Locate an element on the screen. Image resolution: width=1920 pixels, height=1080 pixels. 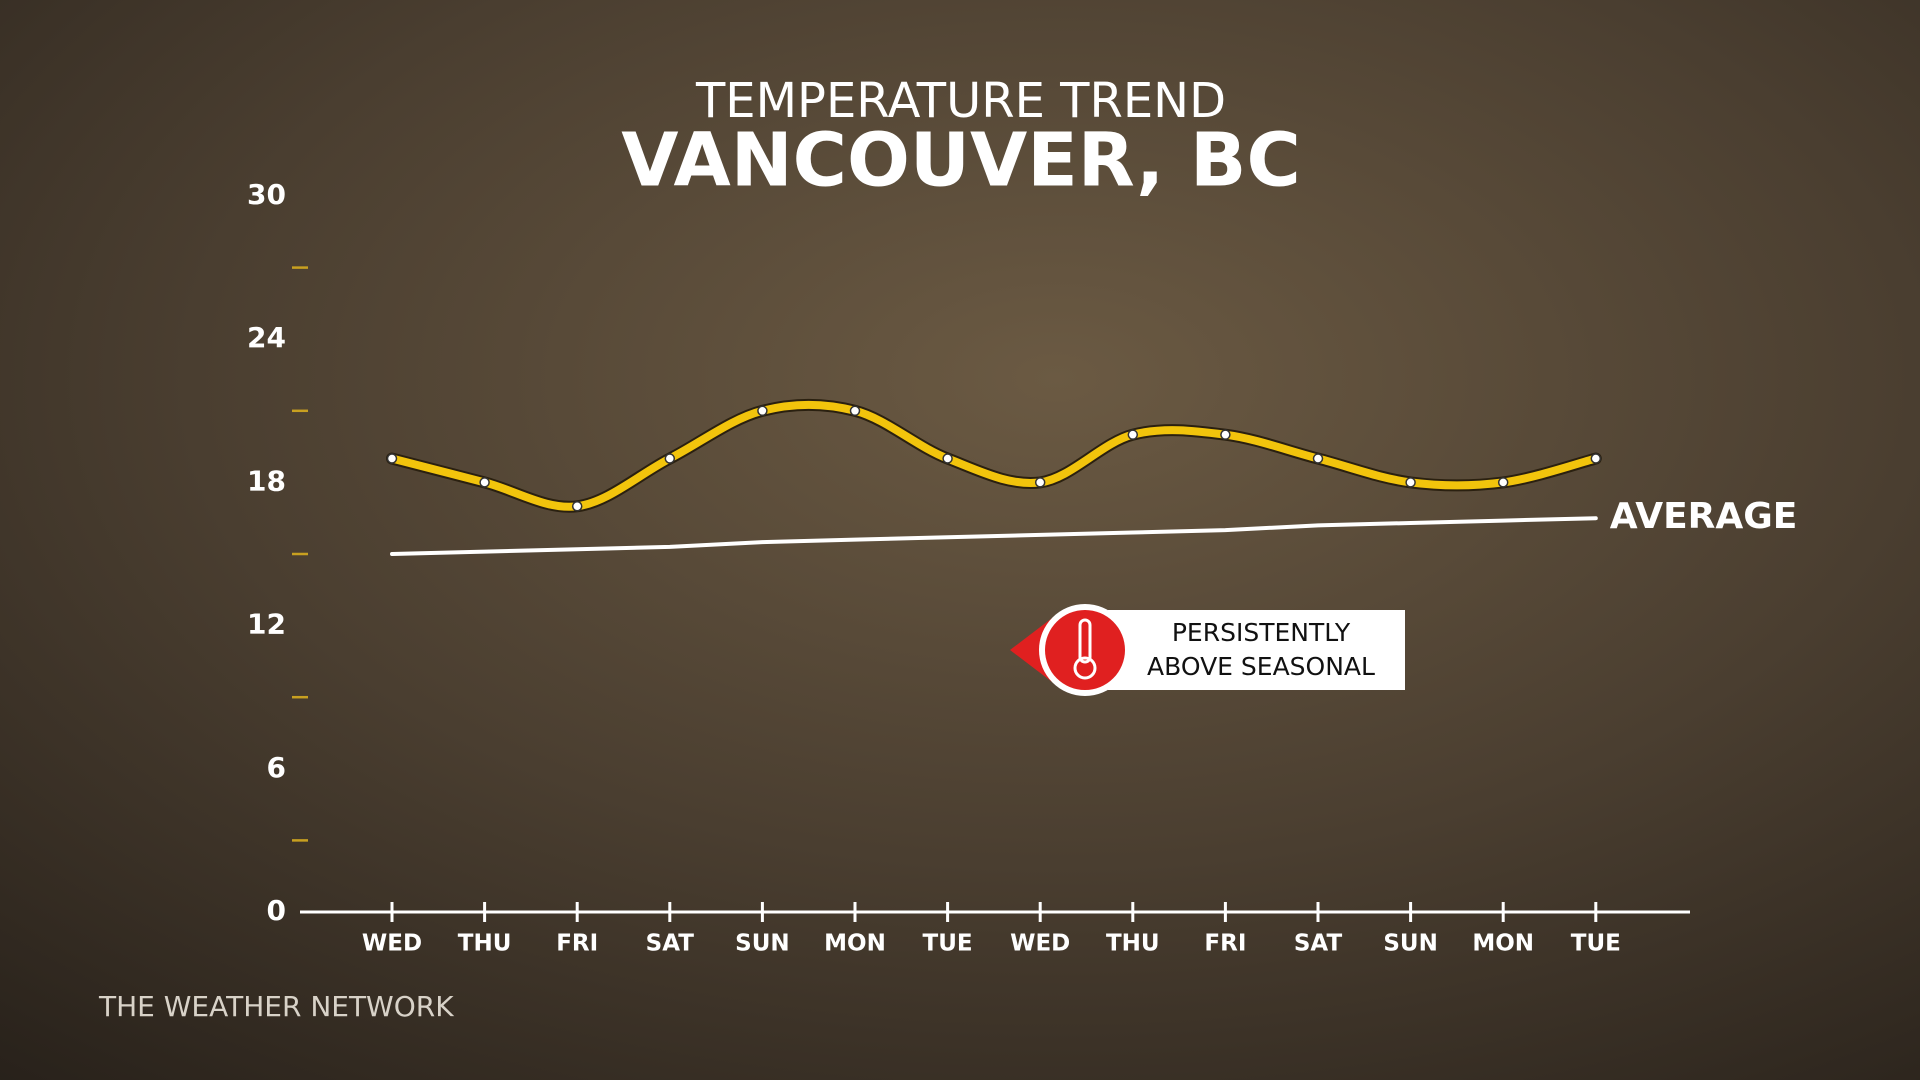
thermometer is located at coordinates (1085, 641).